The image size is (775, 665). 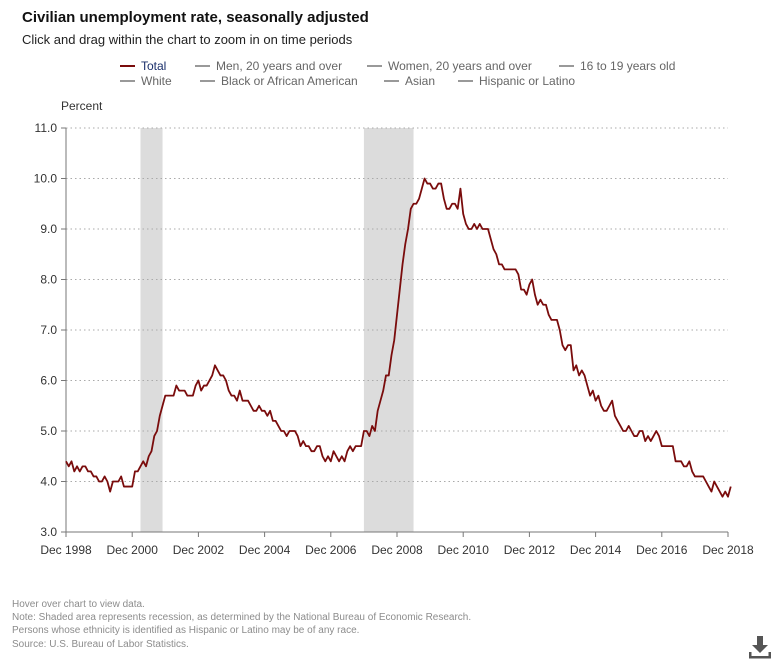 I want to click on y-tick-label: 6.0, so click(x=48, y=381).